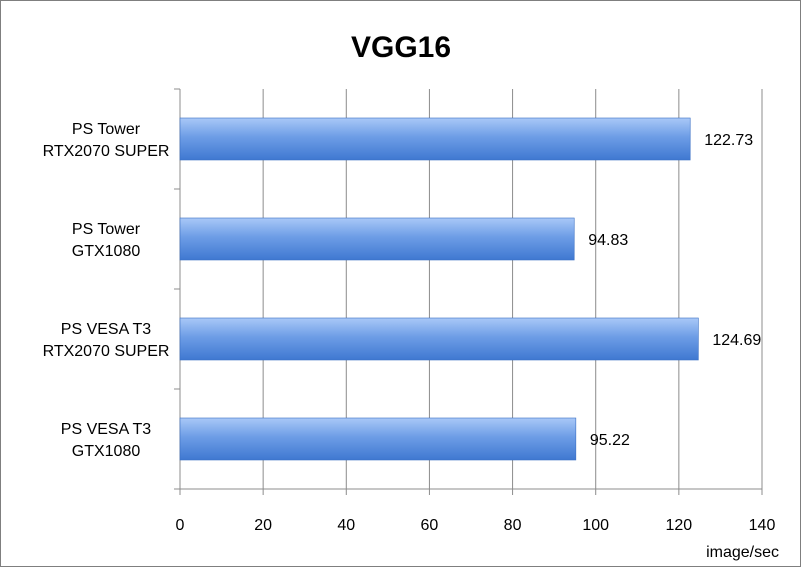  Describe the element at coordinates (180, 525) in the screenshot. I see `x-tick-label: 0` at that location.